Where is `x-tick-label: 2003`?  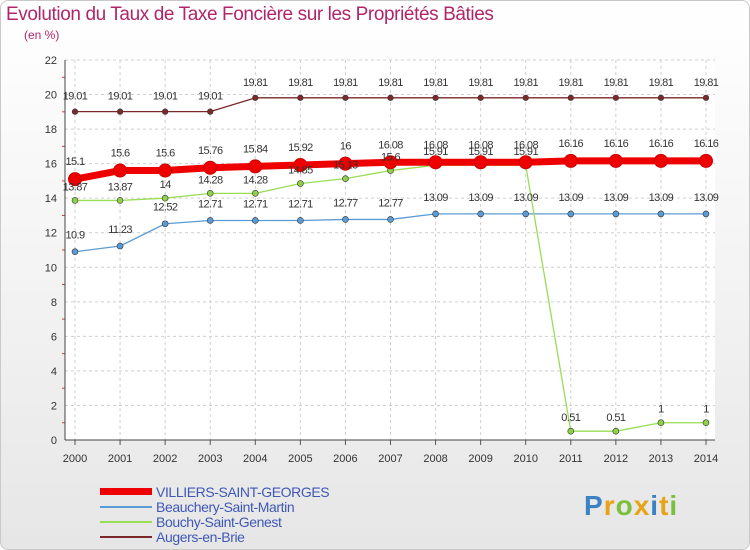
x-tick-label: 2003 is located at coordinates (210, 459).